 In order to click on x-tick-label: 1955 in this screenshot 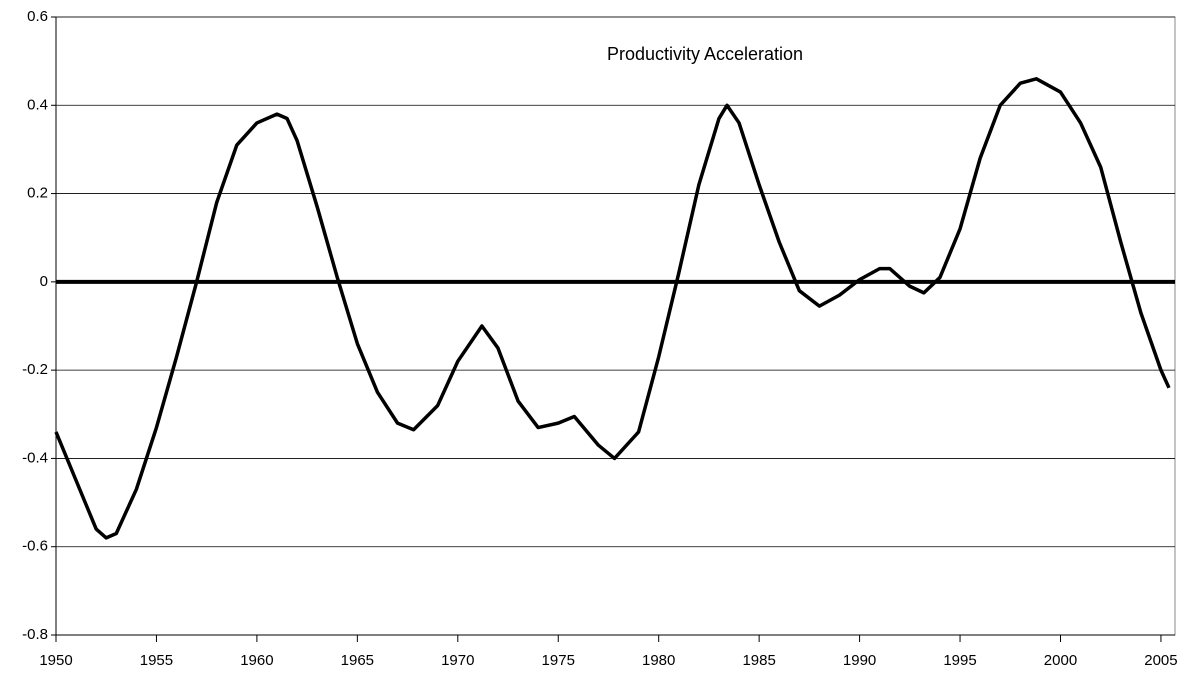, I will do `click(156, 660)`.